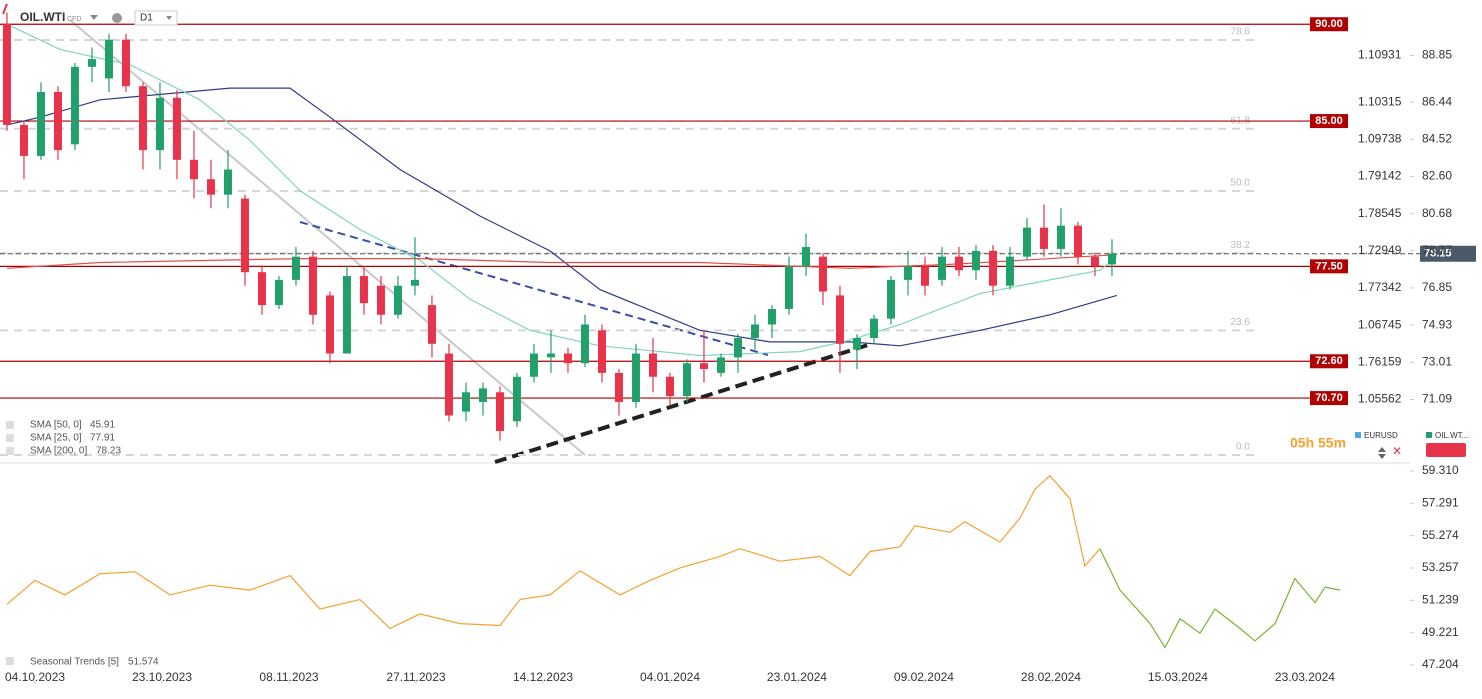 The width and height of the screenshot is (1482, 699). What do you see at coordinates (1329, 24) in the screenshot?
I see `level-label: 90.00` at bounding box center [1329, 24].